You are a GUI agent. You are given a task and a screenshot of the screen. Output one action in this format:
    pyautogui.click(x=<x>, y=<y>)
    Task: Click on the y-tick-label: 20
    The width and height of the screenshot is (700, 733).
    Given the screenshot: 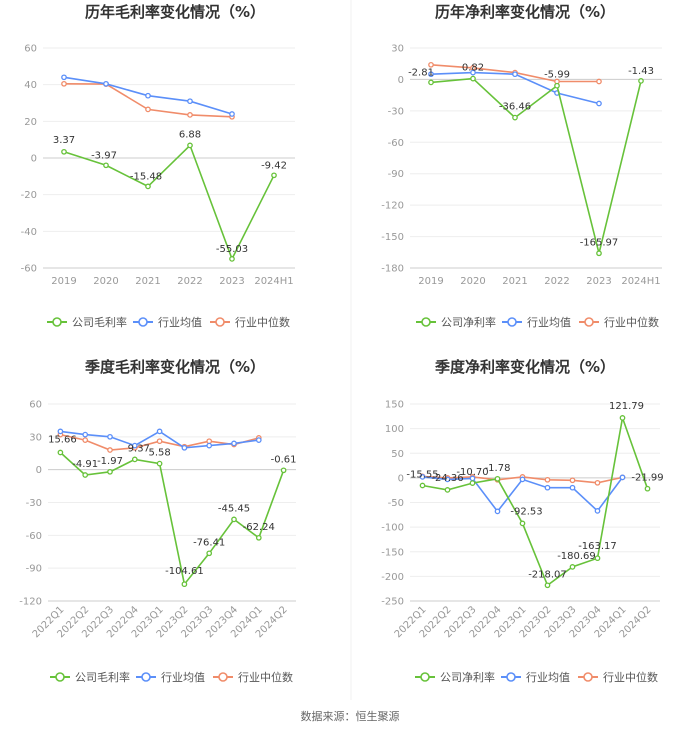 What is the action you would take?
    pyautogui.click(x=30, y=122)
    